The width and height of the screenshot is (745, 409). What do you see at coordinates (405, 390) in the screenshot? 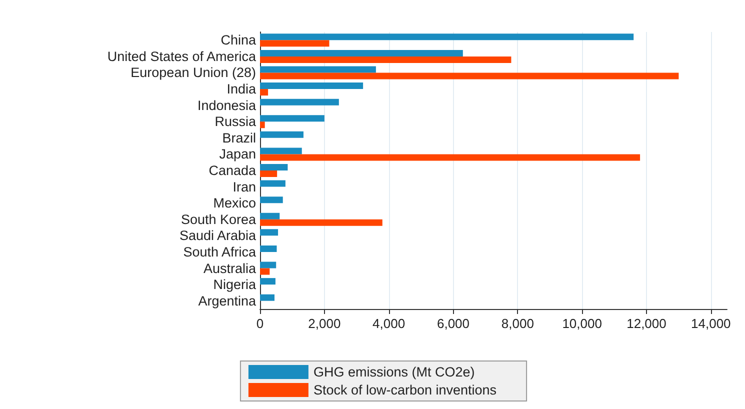
I see `legend-label: Stock of low-carbon inventions` at bounding box center [405, 390].